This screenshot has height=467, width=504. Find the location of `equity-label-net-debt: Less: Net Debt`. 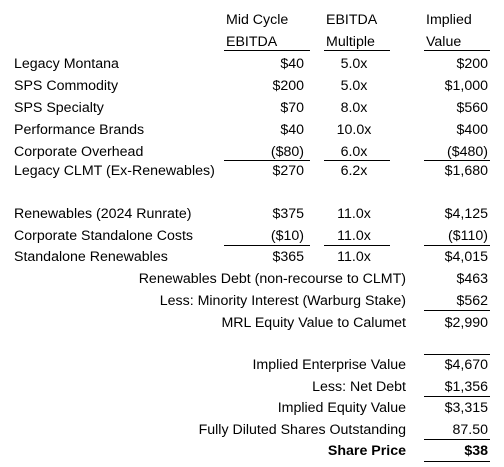

equity-label-net-debt: Less: Net Debt is located at coordinates (359, 387).